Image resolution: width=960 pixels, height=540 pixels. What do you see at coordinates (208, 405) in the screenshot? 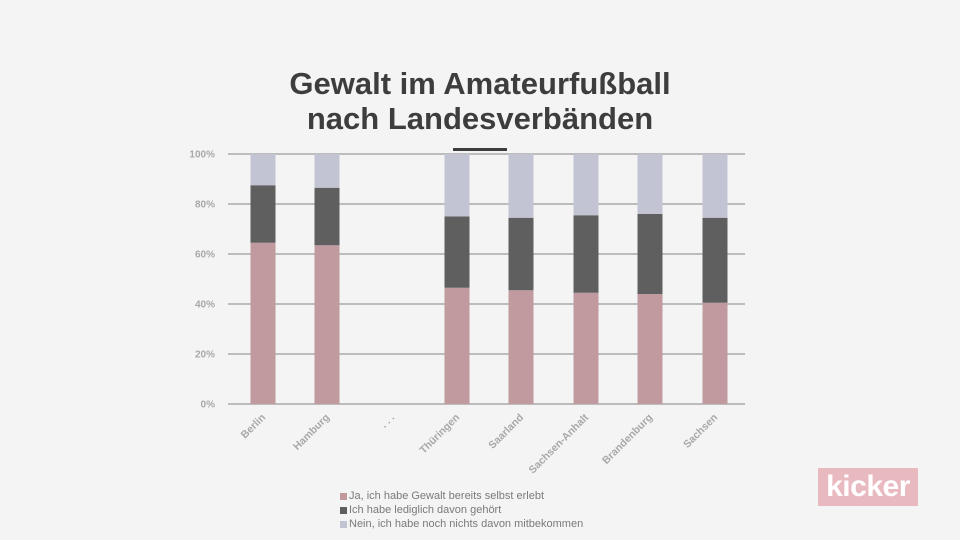
I see `y-tick-label: 0%` at bounding box center [208, 405].